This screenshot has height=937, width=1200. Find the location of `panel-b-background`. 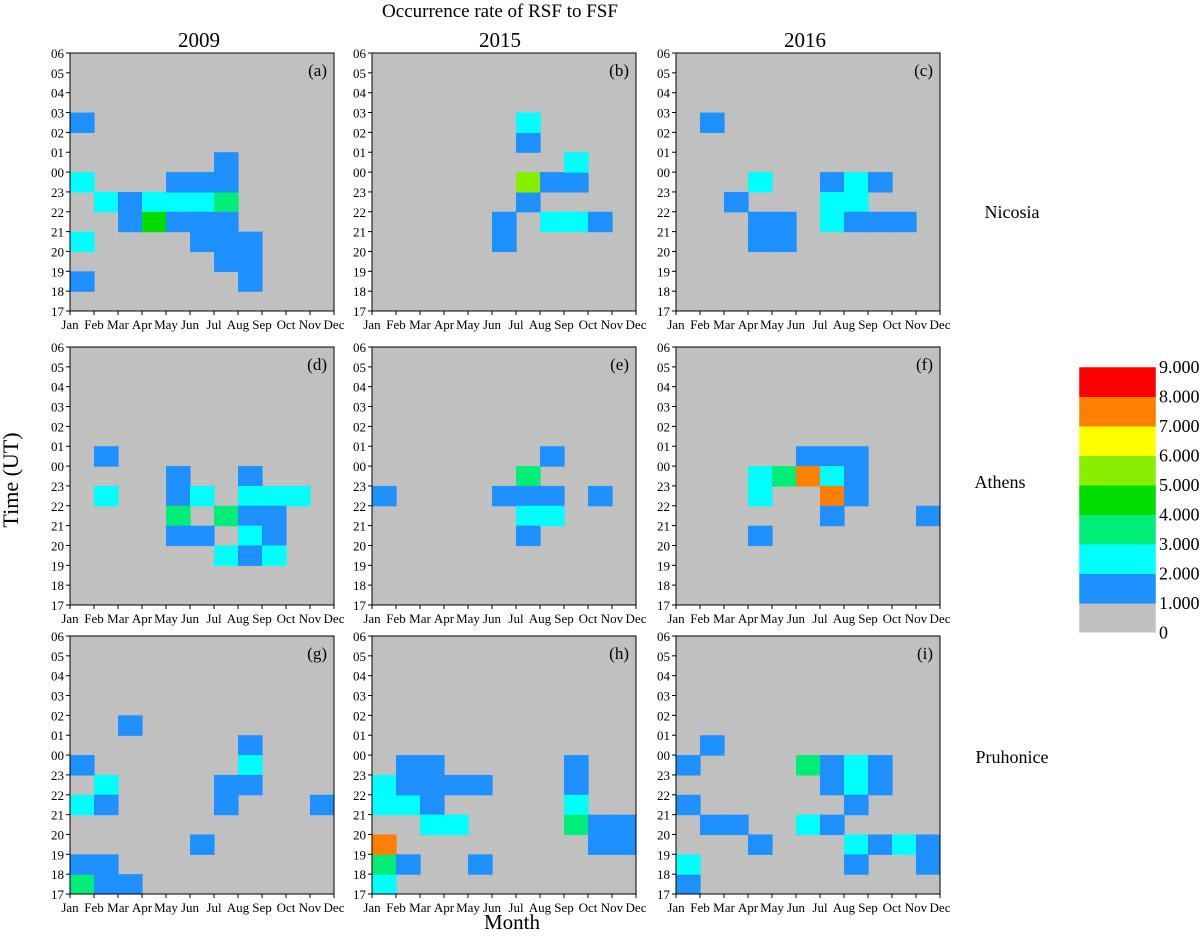

panel-b-background is located at coordinates (504, 182).